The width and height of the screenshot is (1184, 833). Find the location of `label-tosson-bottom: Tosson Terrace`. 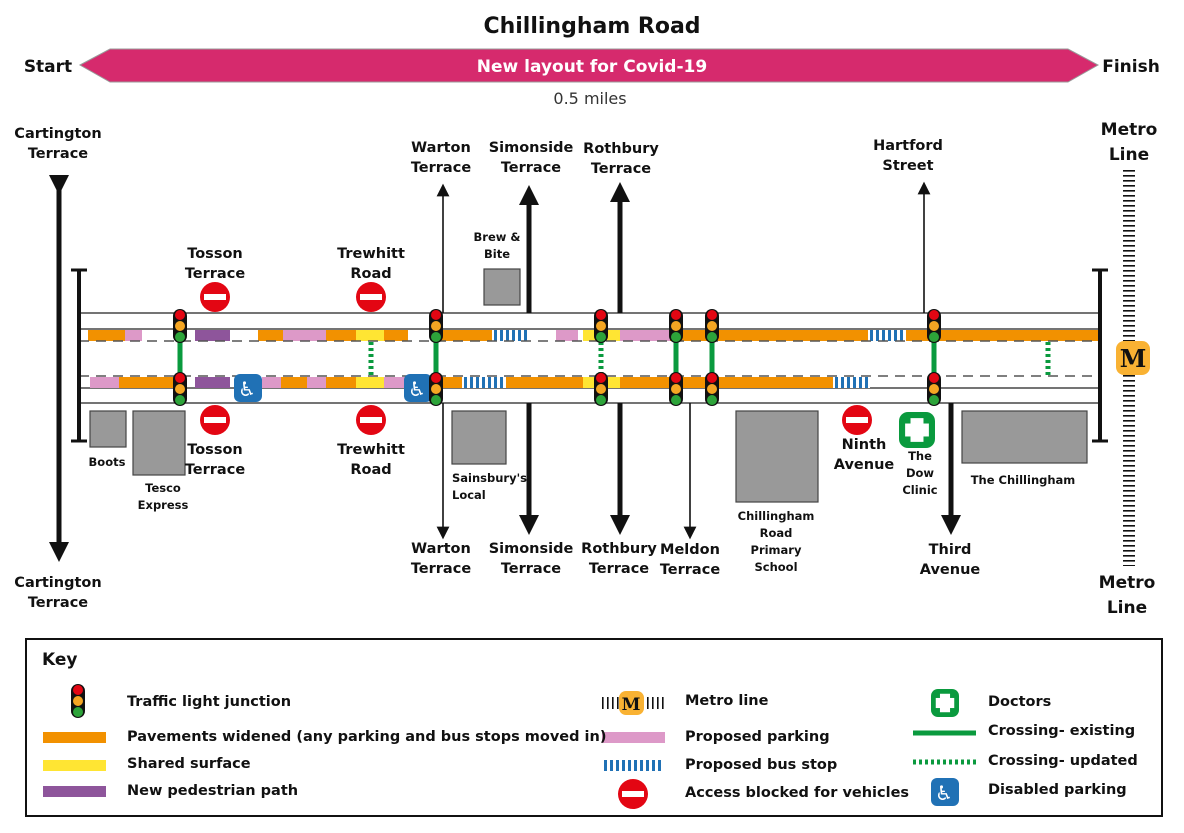

label-tosson-bottom: Tosson Terrace is located at coordinates (215, 460).